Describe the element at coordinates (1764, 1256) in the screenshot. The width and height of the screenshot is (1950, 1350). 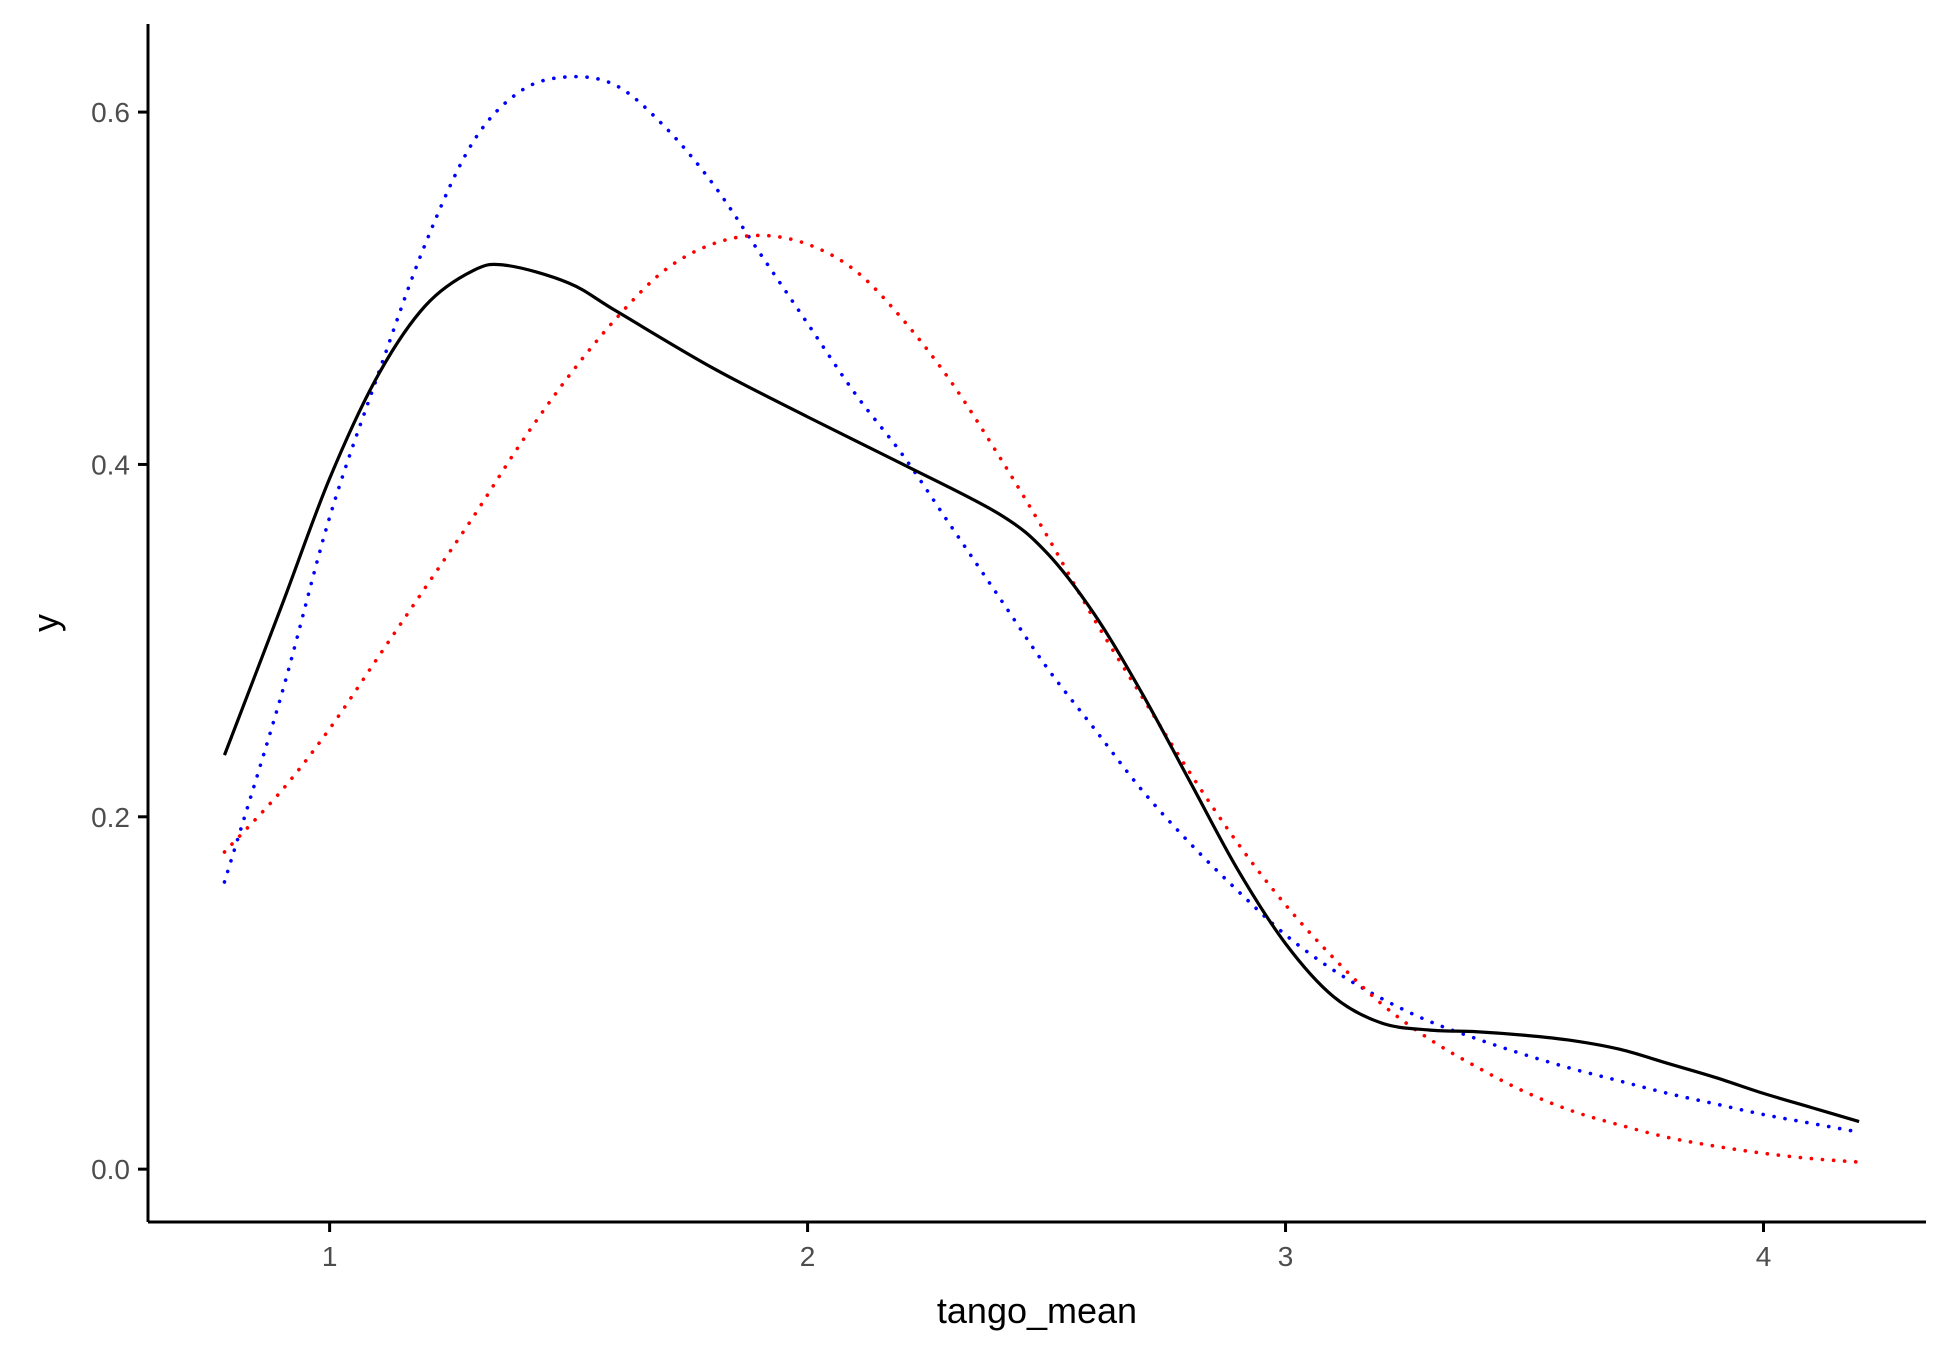
I see `x-tick-label: 4` at that location.